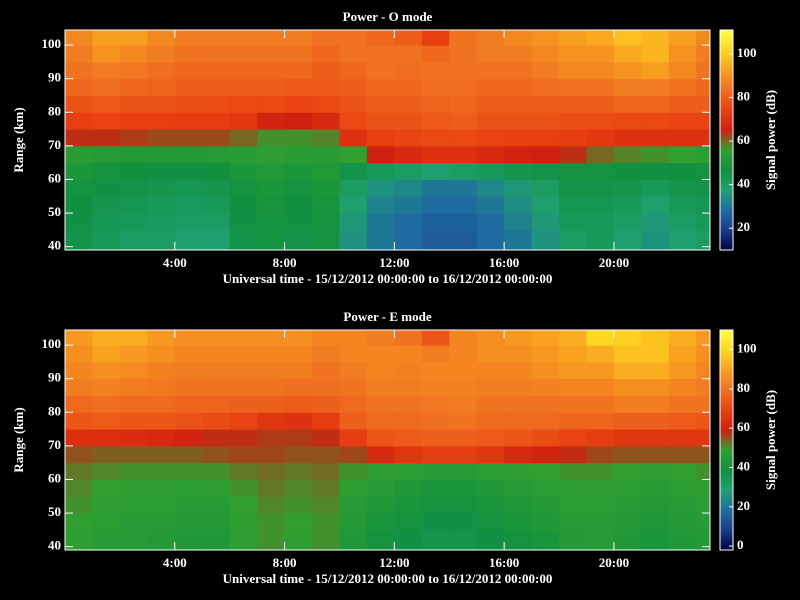 The height and width of the screenshot is (600, 800). What do you see at coordinates (747, 348) in the screenshot?
I see `colorbar-tick-label: 100` at bounding box center [747, 348].